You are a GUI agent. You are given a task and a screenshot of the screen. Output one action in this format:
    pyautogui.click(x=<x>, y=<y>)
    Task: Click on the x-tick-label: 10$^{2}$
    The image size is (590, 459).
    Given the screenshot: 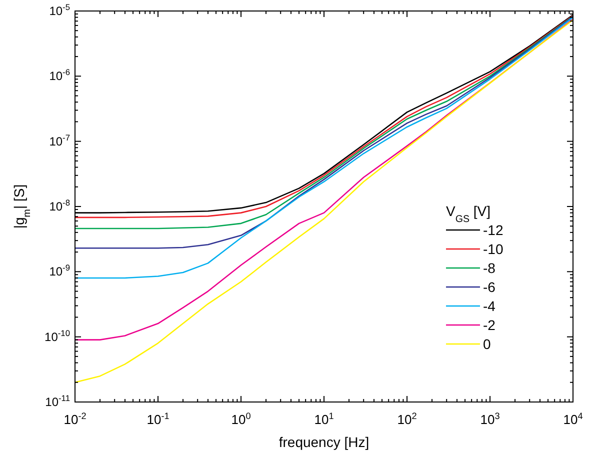 What is the action you would take?
    pyautogui.click(x=407, y=419)
    